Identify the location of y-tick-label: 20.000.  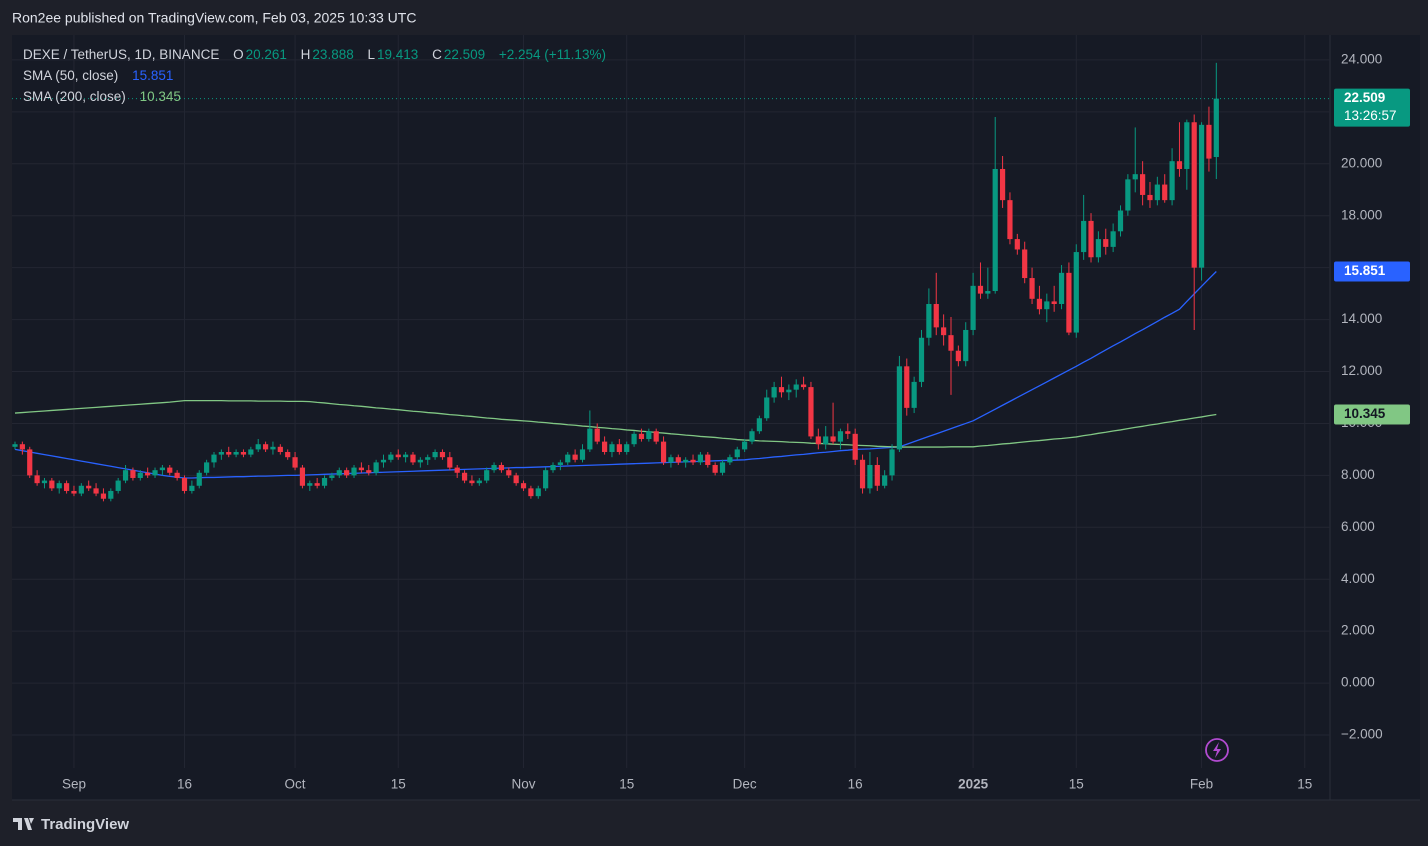
(1361, 162).